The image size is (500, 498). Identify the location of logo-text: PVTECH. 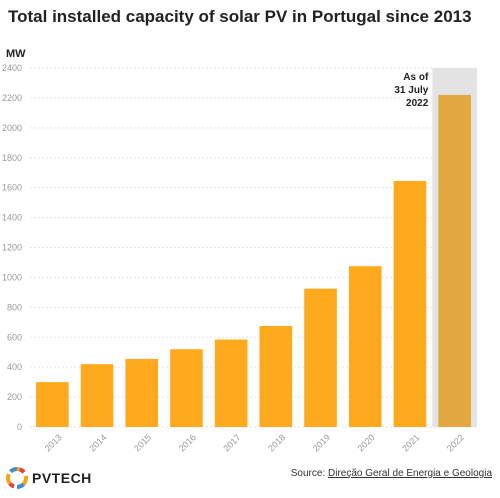
(62, 478).